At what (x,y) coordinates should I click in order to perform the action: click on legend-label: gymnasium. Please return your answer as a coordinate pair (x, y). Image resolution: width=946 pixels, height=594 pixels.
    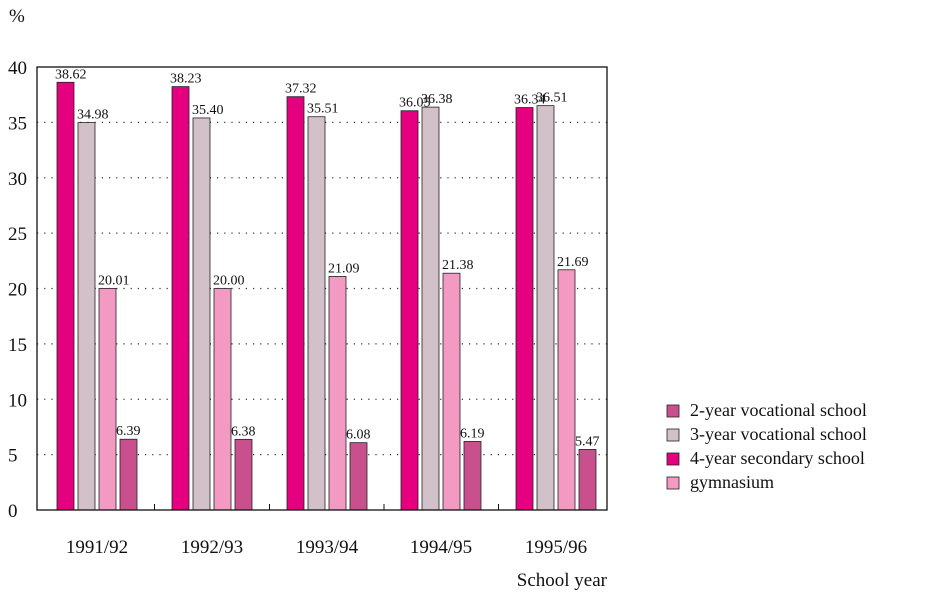
    Looking at the image, I should click on (732, 482).